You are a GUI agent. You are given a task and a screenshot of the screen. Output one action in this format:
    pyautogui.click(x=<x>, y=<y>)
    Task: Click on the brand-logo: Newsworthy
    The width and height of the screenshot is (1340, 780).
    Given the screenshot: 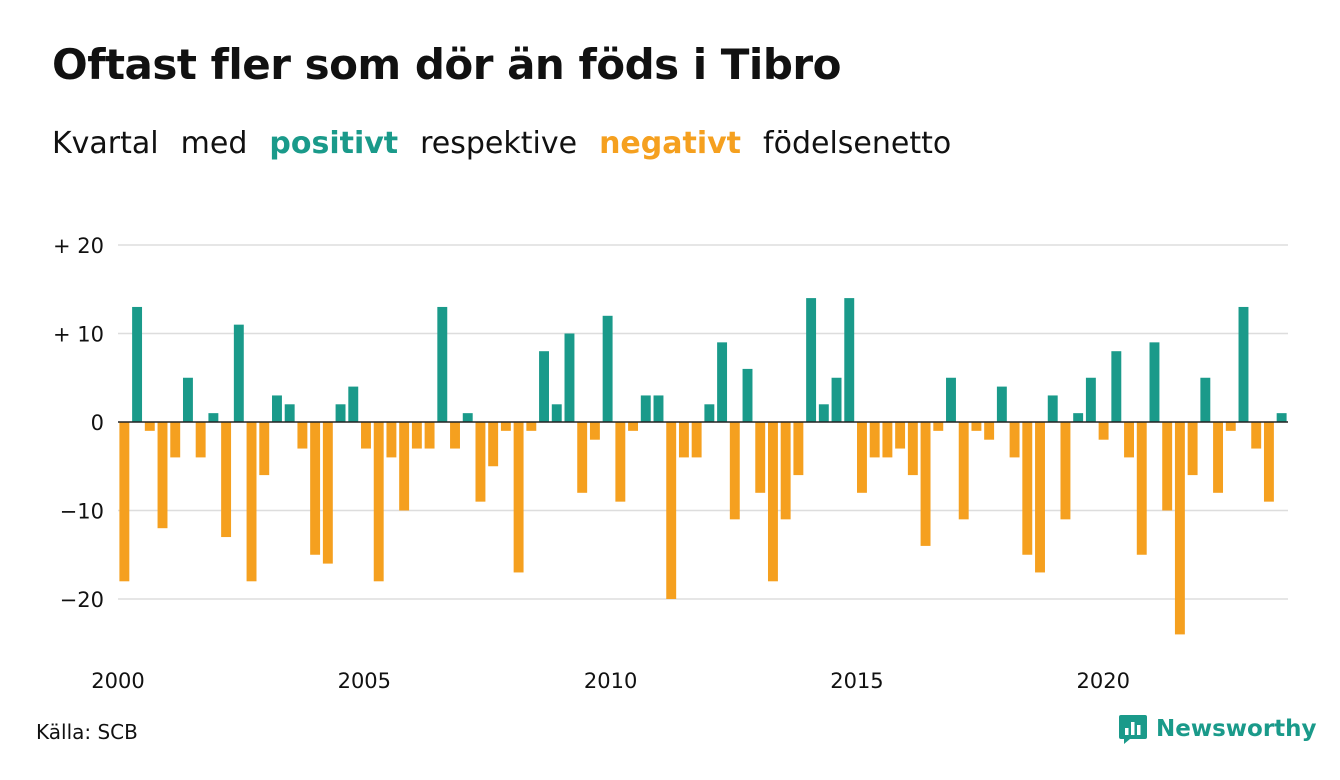 What is the action you would take?
    pyautogui.click(x=1217, y=729)
    